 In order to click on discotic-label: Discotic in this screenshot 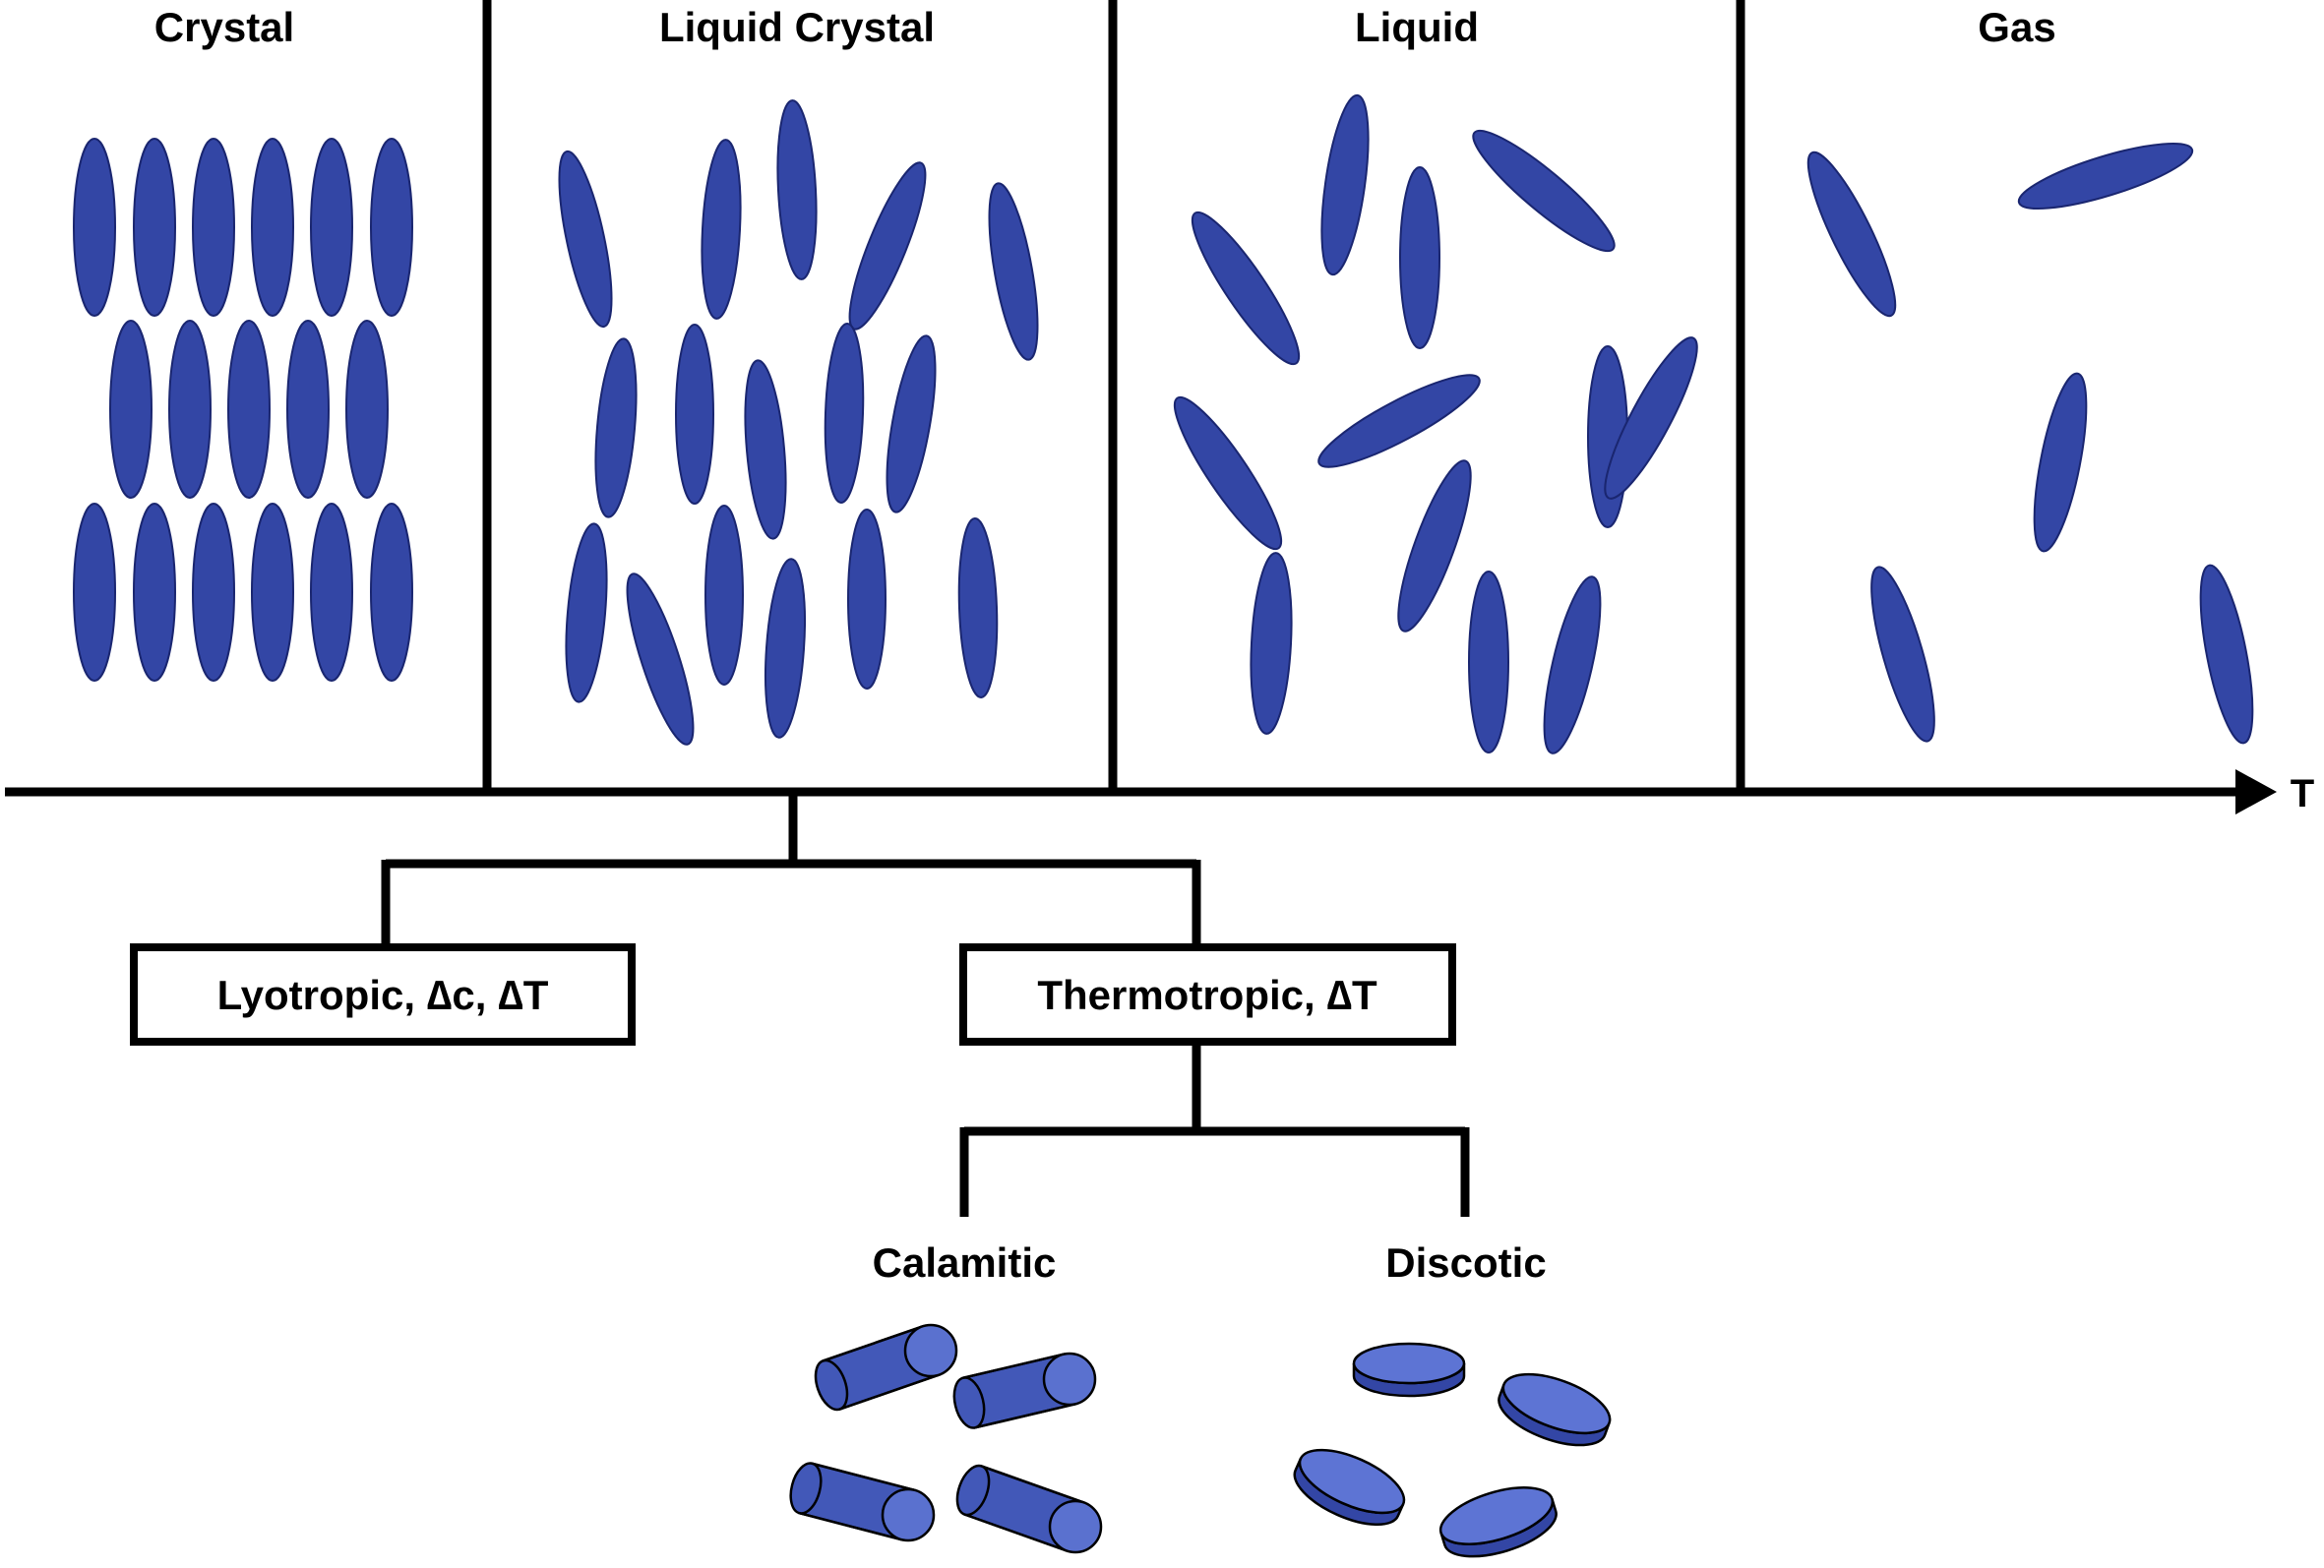, I will do `click(1465, 1263)`.